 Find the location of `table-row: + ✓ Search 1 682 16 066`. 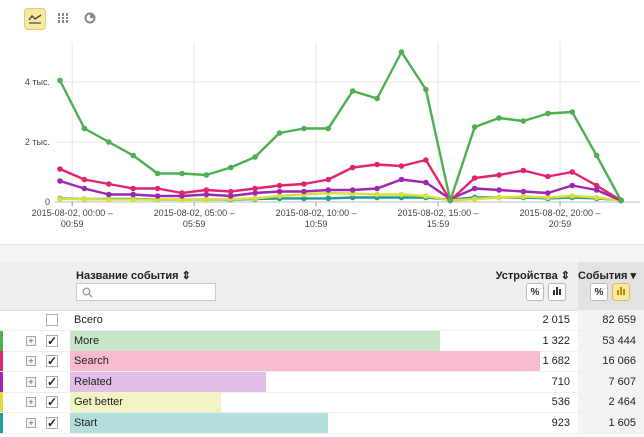

table-row: + ✓ Search 1 682 16 066 is located at coordinates (322, 361).